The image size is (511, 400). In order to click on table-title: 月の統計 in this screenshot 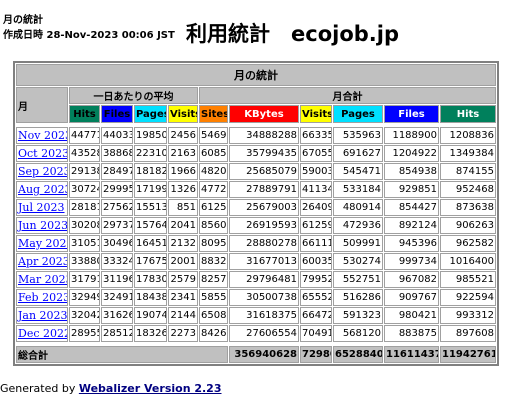, I will do `click(256, 75)`.